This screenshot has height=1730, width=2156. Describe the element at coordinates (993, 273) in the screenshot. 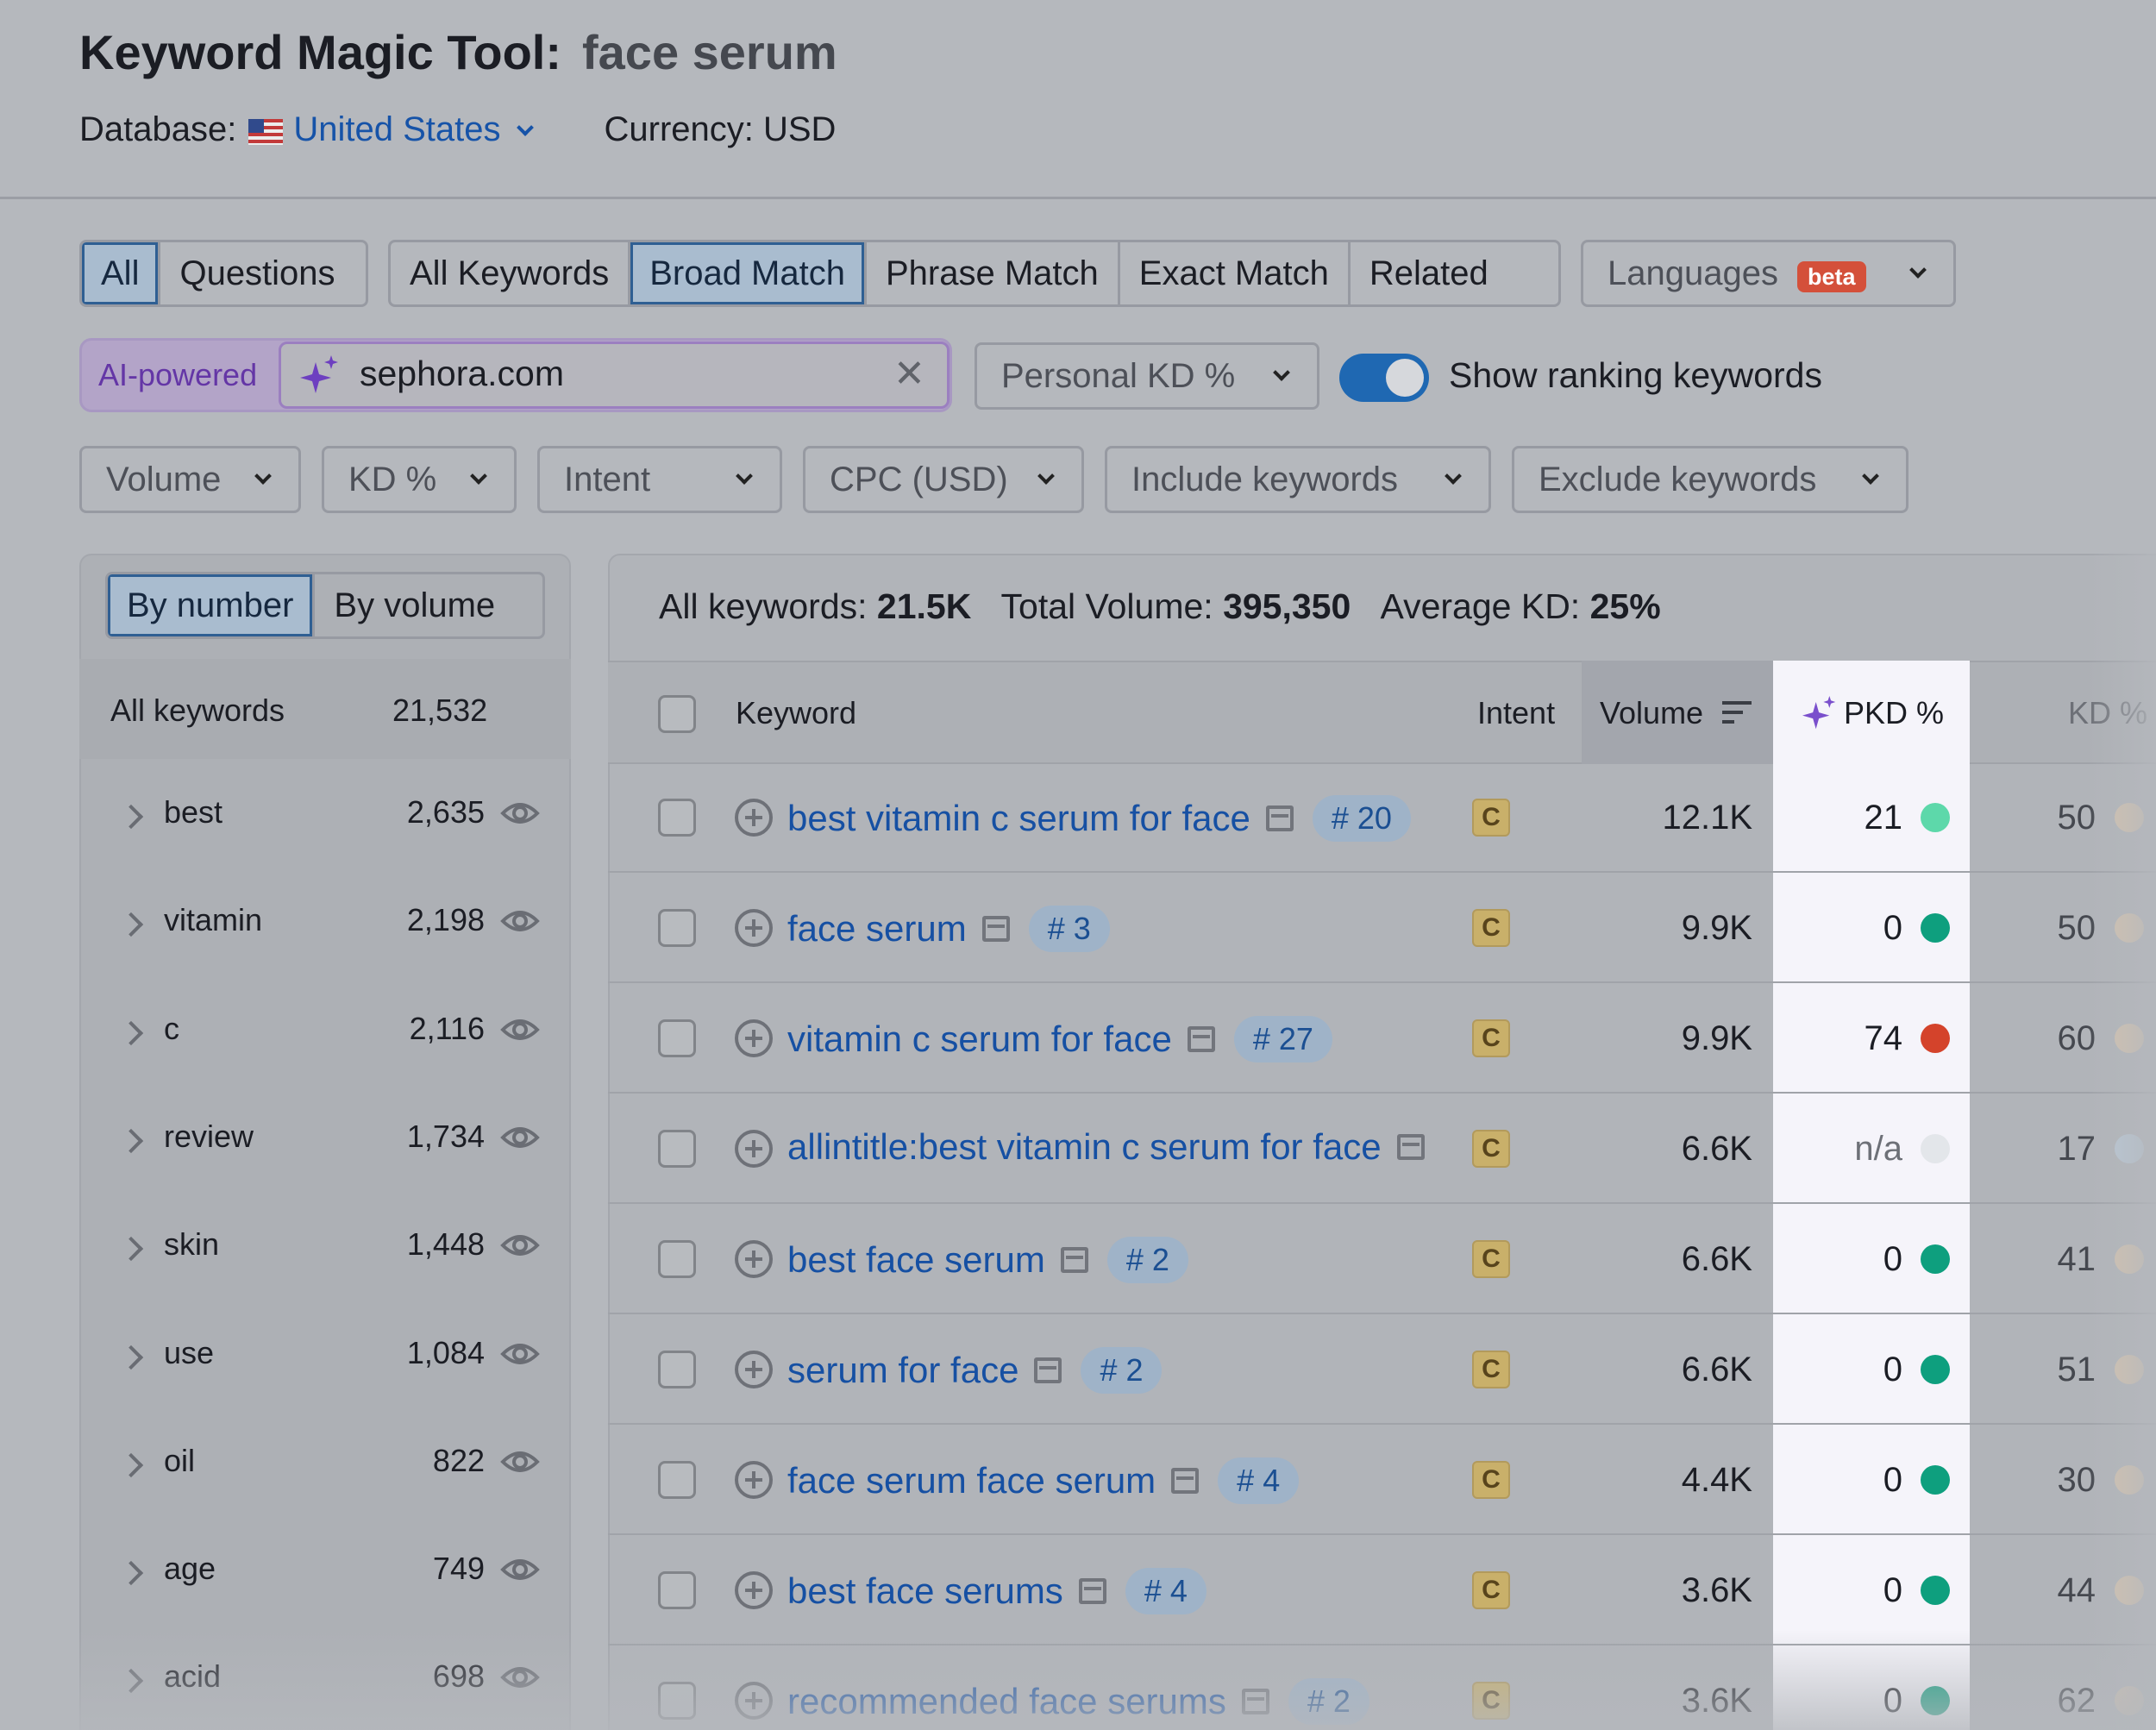

I see `tab-phrase-match: Phrase Match` at that location.